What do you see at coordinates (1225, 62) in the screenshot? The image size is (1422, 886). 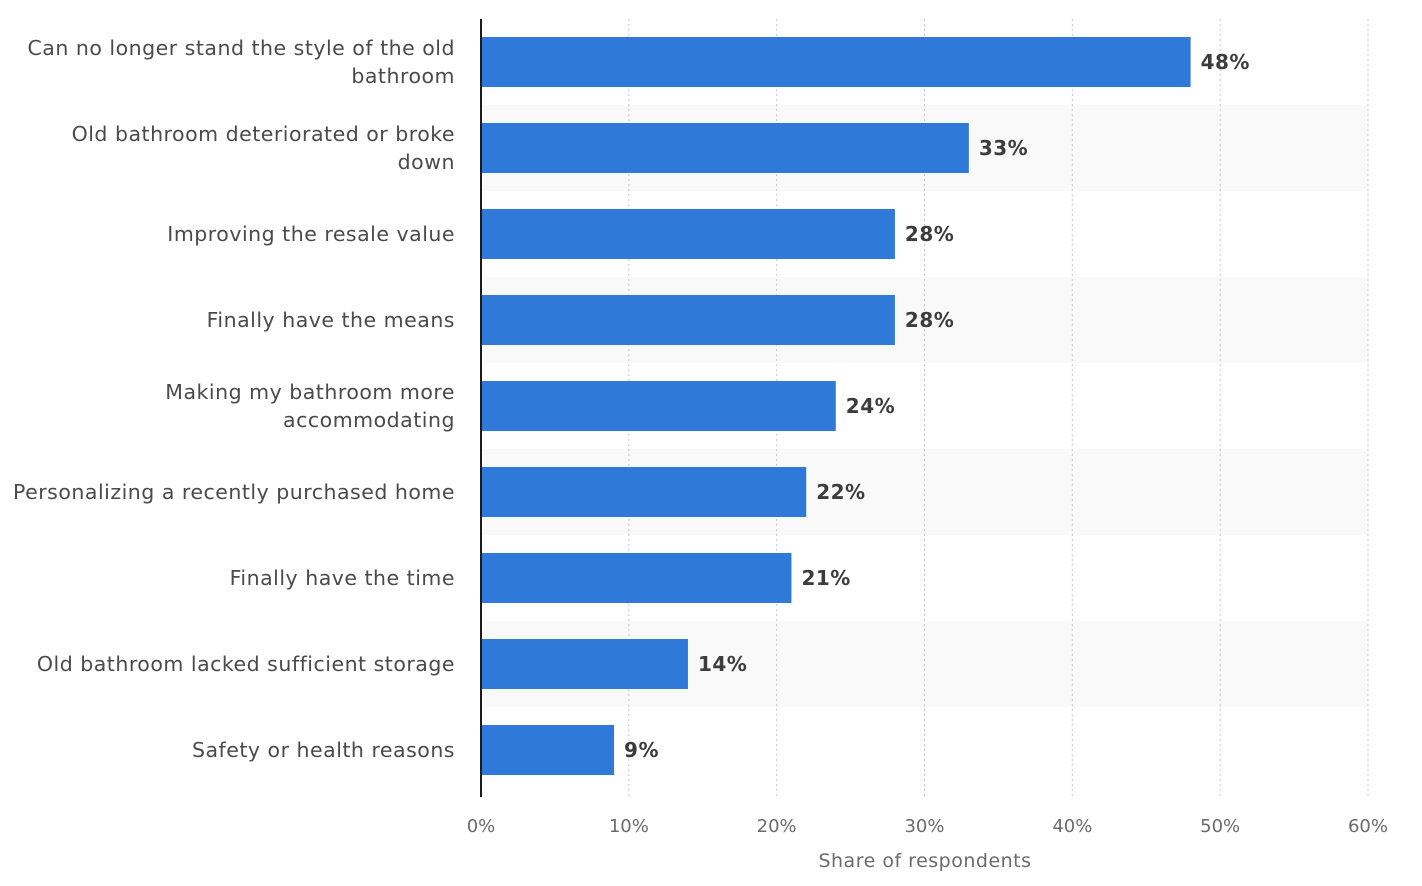 I see `bar-value-label: 48%` at bounding box center [1225, 62].